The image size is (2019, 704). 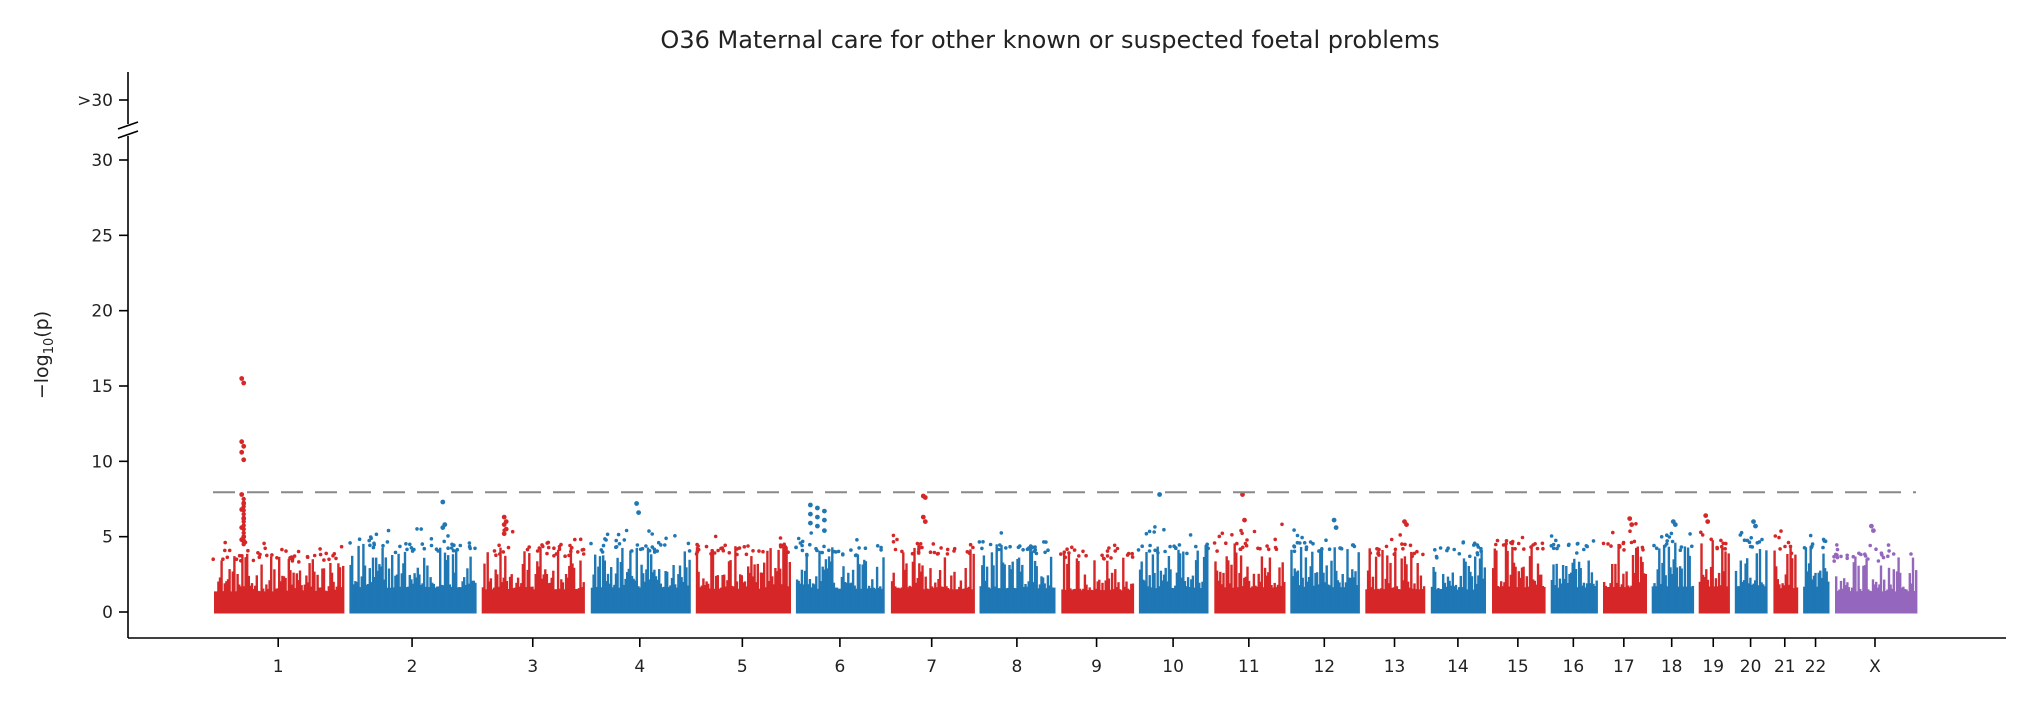 I want to click on peak-point-chr4, so click(x=638, y=512).